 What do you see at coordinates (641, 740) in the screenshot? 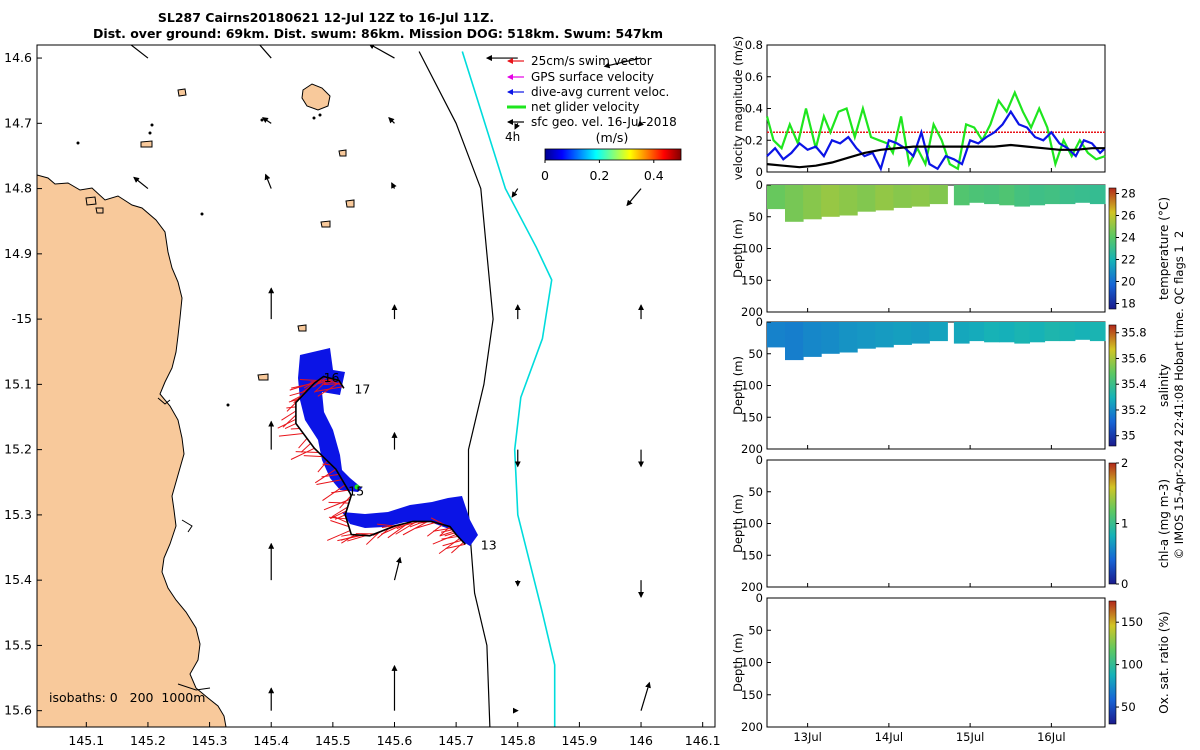
I see `map-x-tick-label: 146` at bounding box center [641, 740].